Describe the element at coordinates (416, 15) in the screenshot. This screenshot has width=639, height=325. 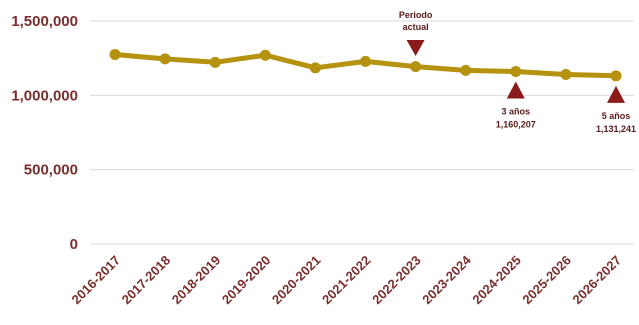
I see `annotation-label: Periodo` at that location.